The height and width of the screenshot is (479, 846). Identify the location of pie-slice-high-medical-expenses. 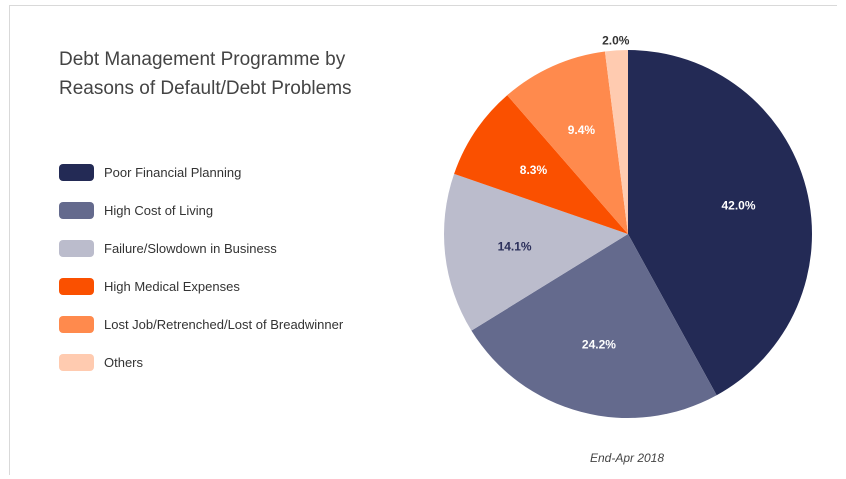
(541, 164).